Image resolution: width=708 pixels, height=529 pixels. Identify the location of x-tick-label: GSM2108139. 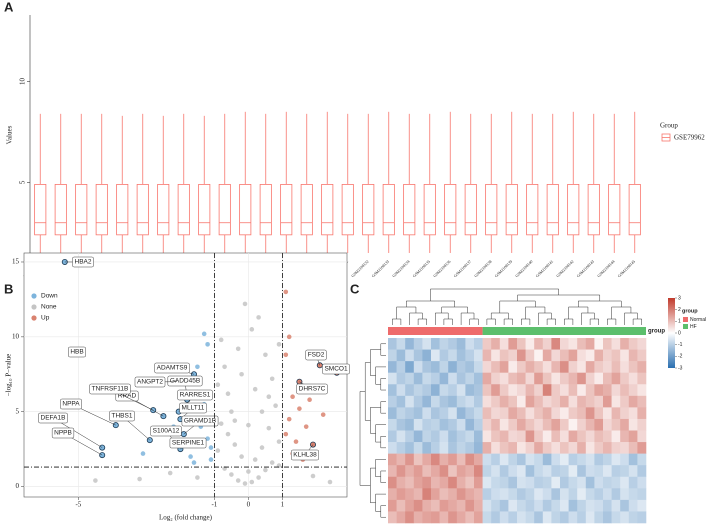
(504, 269).